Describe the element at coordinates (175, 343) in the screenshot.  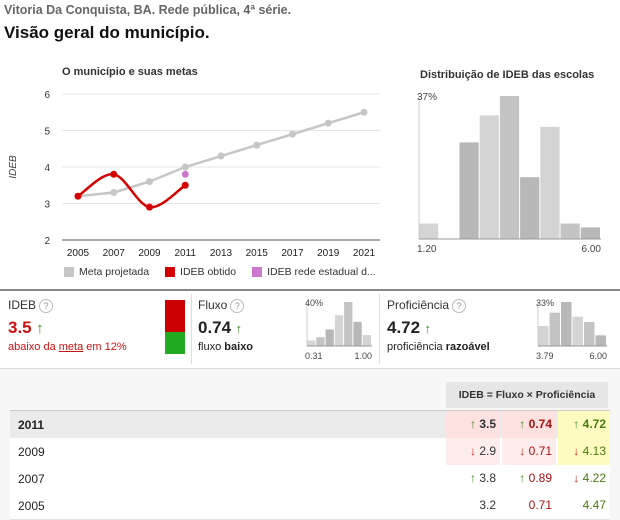
I see `ideb-status-bar-green` at that location.